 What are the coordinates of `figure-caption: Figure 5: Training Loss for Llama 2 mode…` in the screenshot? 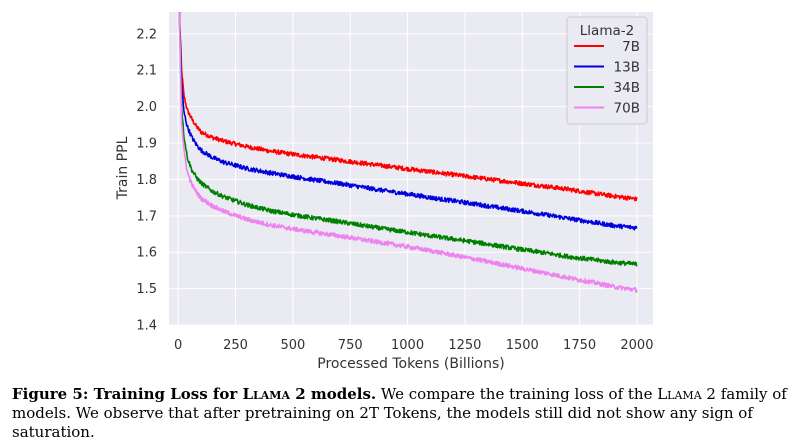 It's located at (407, 413).